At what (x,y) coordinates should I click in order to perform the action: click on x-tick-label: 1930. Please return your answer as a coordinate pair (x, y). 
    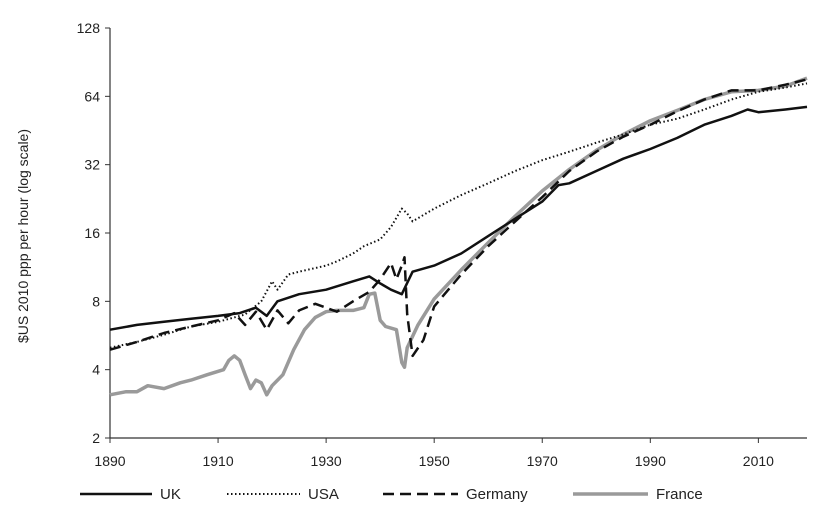
    Looking at the image, I should click on (326, 461).